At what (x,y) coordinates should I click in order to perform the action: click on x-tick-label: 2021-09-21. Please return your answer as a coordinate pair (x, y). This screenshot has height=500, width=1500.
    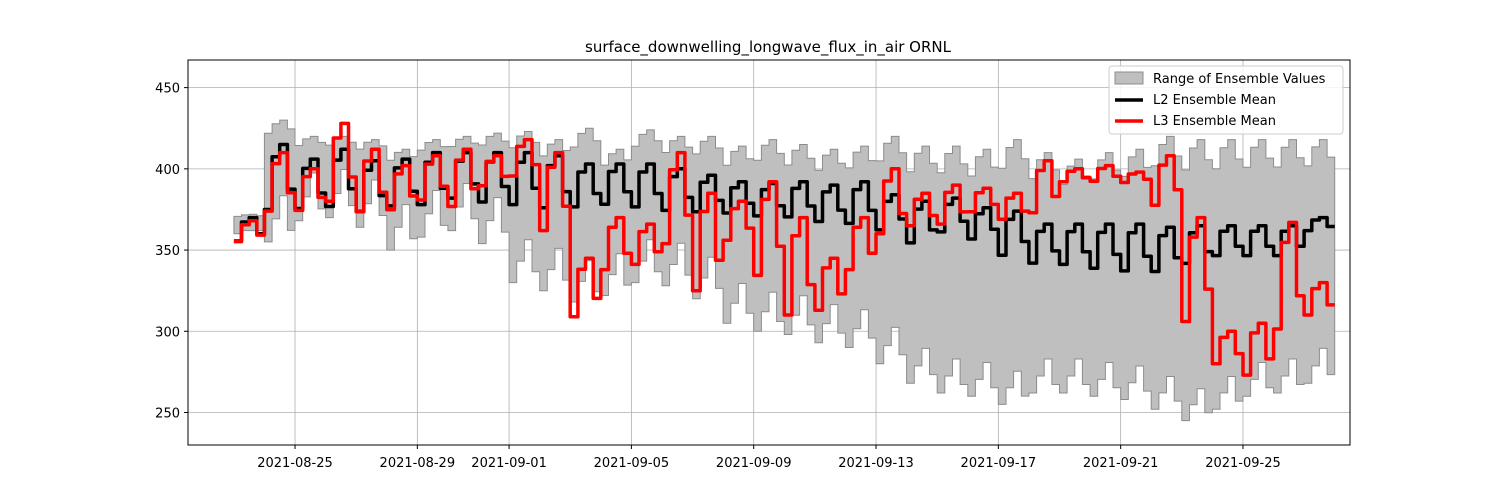
    Looking at the image, I should click on (1121, 463).